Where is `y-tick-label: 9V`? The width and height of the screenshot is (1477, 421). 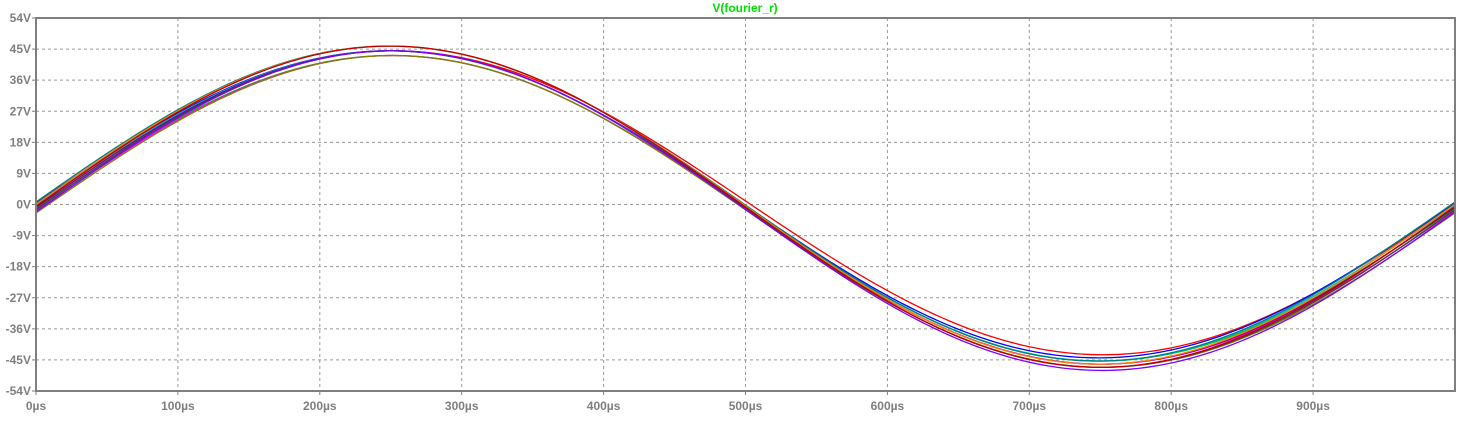
y-tick-label: 9V is located at coordinates (23, 173).